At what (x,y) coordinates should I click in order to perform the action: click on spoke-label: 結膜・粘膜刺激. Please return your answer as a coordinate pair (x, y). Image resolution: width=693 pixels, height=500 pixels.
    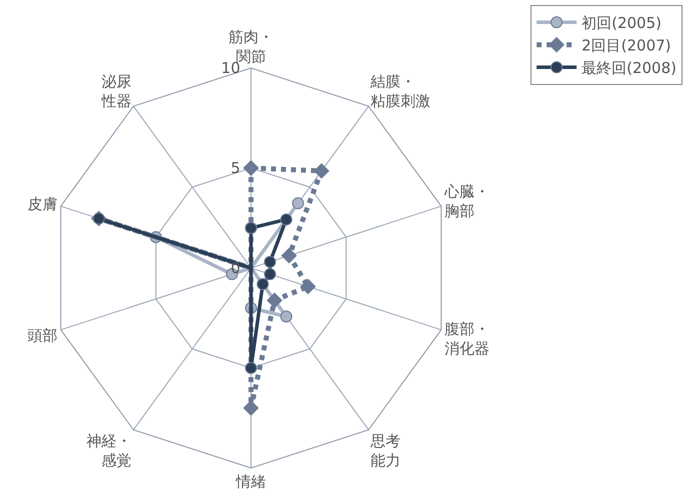
    Looking at the image, I should click on (400, 91).